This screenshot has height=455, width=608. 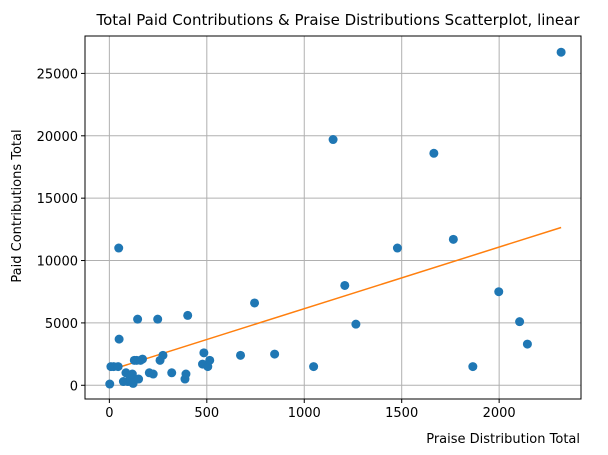 What do you see at coordinates (74, 386) in the screenshot?
I see `y-tick-label: 0` at bounding box center [74, 386].